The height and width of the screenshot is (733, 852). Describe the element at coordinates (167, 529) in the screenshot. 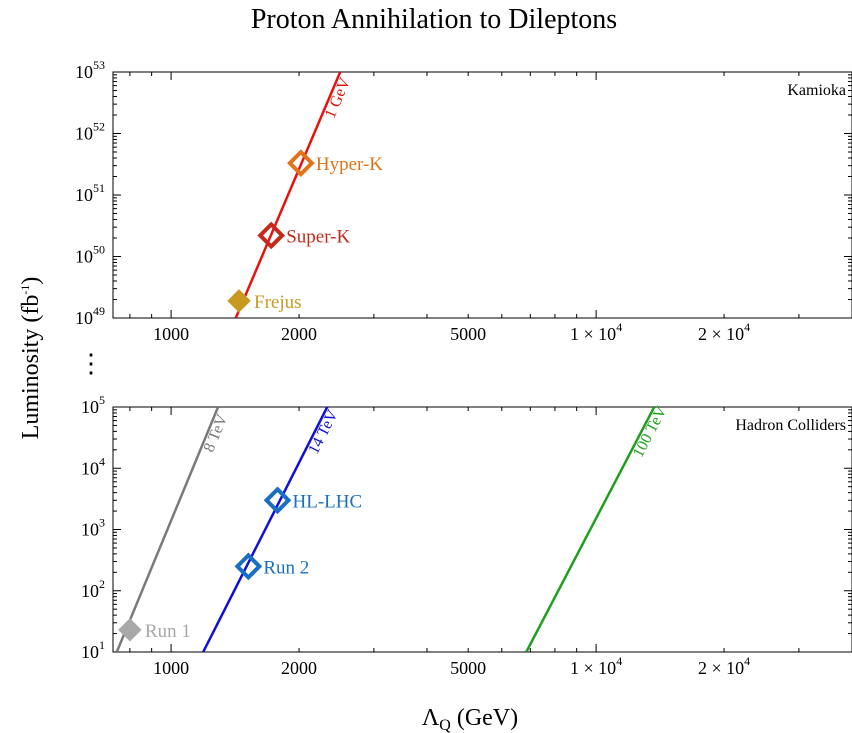

I see `series-line-8-tev` at that location.